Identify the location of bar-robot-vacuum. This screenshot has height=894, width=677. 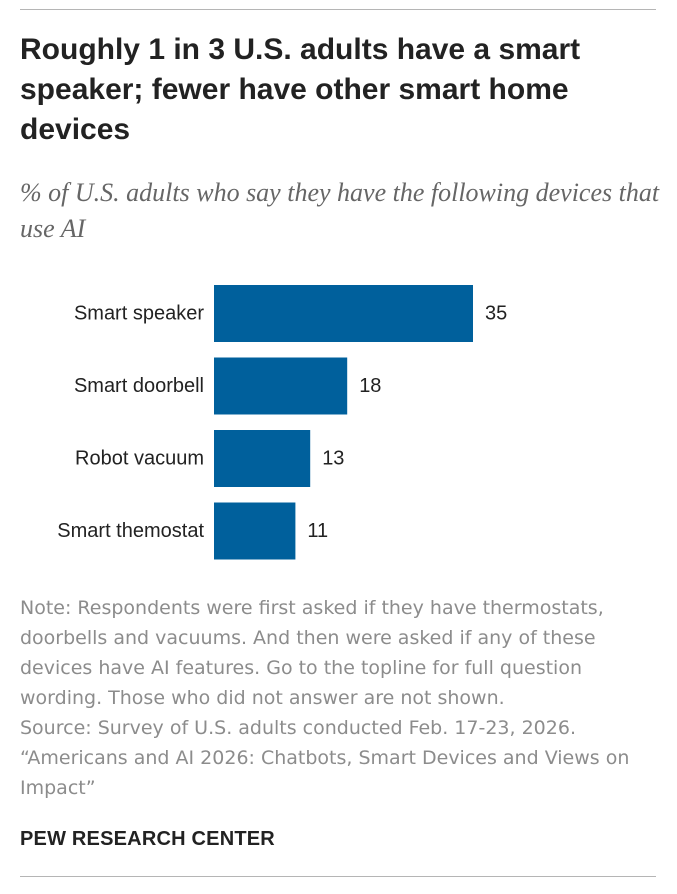
(262, 458).